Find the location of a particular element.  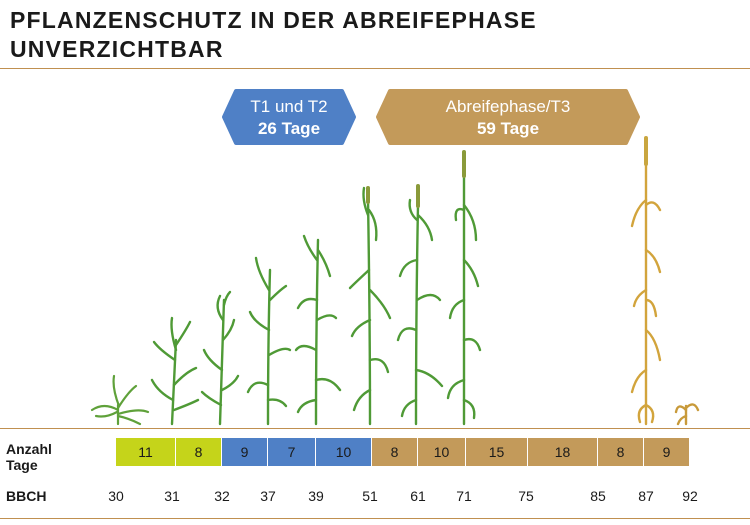

badge-t1-t2-days: 26 Tage is located at coordinates (289, 128).